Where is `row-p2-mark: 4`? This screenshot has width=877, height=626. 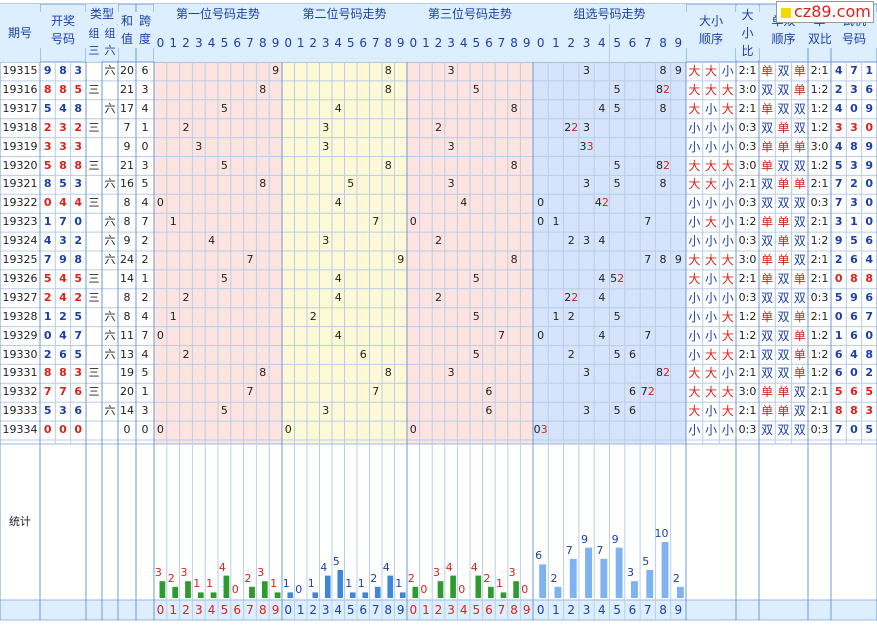
row-p2-mark: 4 is located at coordinates (338, 203).